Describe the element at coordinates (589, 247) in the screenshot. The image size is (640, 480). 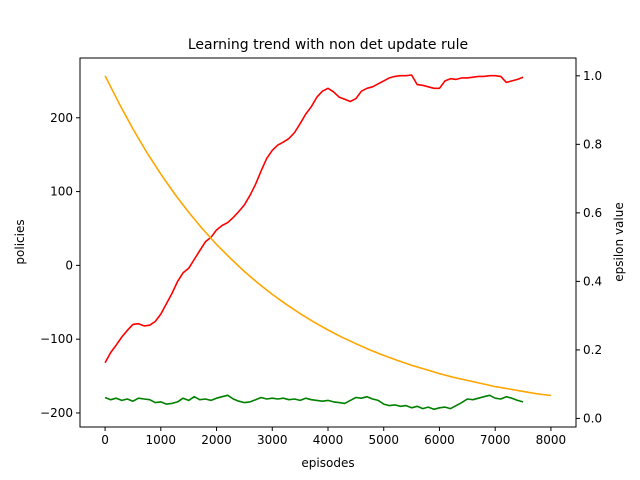
I see `y-axis-right: 0.0 0.2 0.4 0.6 0.8 1.0` at that location.